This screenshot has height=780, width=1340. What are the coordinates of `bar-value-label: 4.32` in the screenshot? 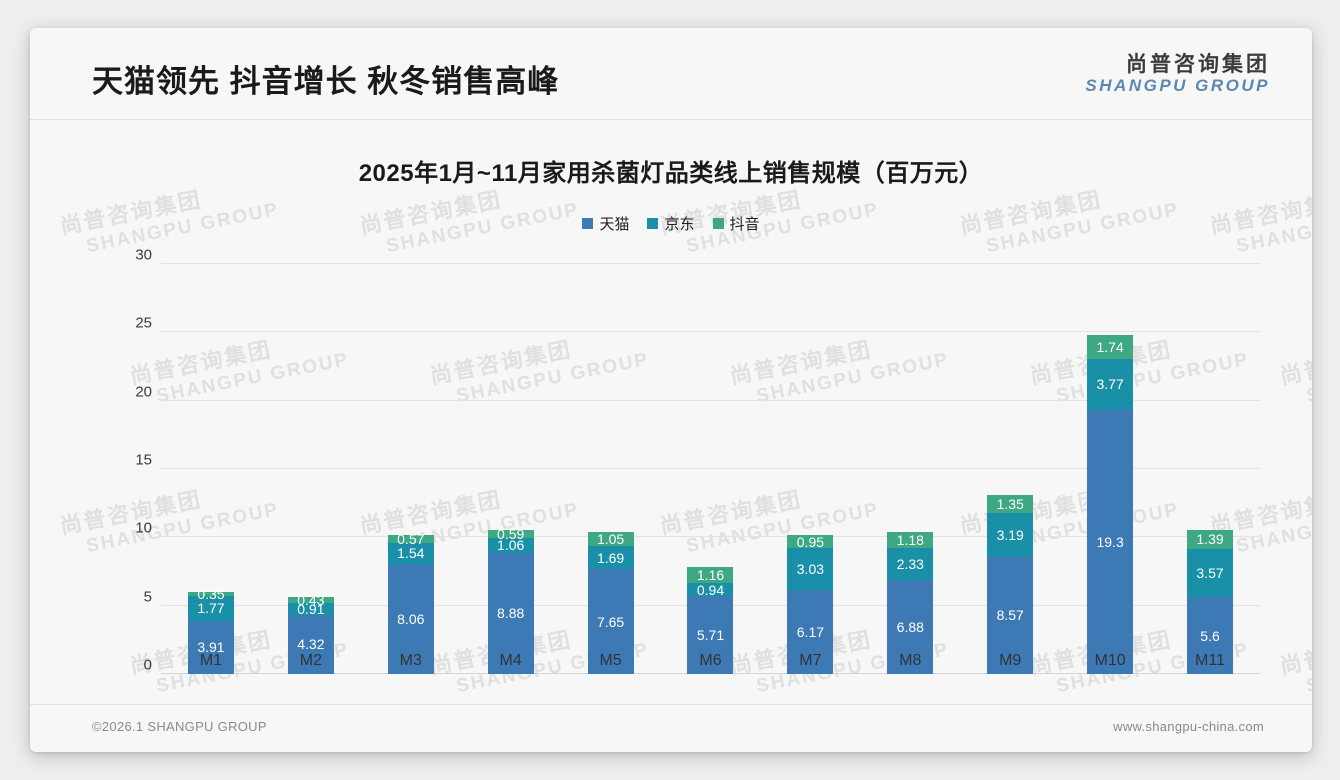 It's located at (311, 644).